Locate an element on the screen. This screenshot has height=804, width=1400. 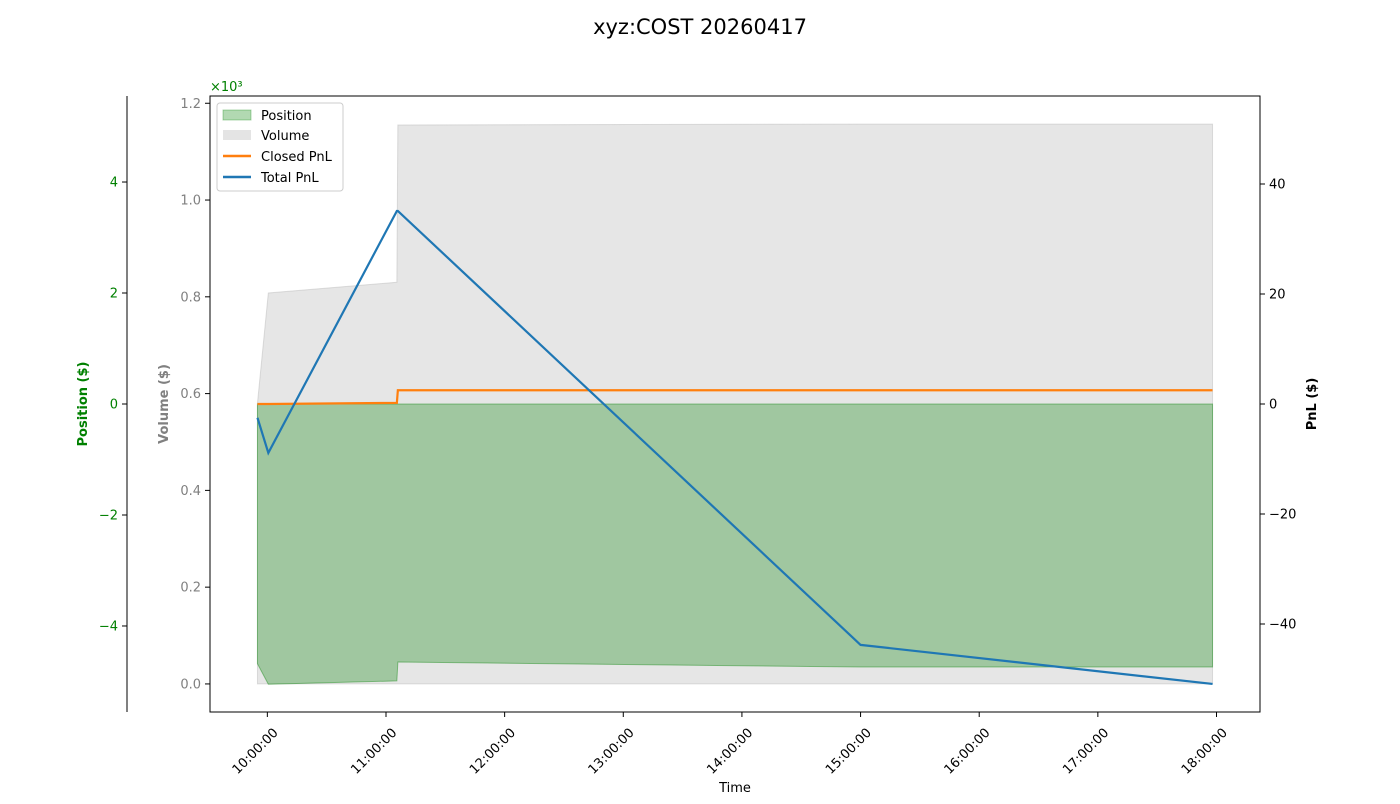
position-tick-label: 0 is located at coordinates (114, 405).